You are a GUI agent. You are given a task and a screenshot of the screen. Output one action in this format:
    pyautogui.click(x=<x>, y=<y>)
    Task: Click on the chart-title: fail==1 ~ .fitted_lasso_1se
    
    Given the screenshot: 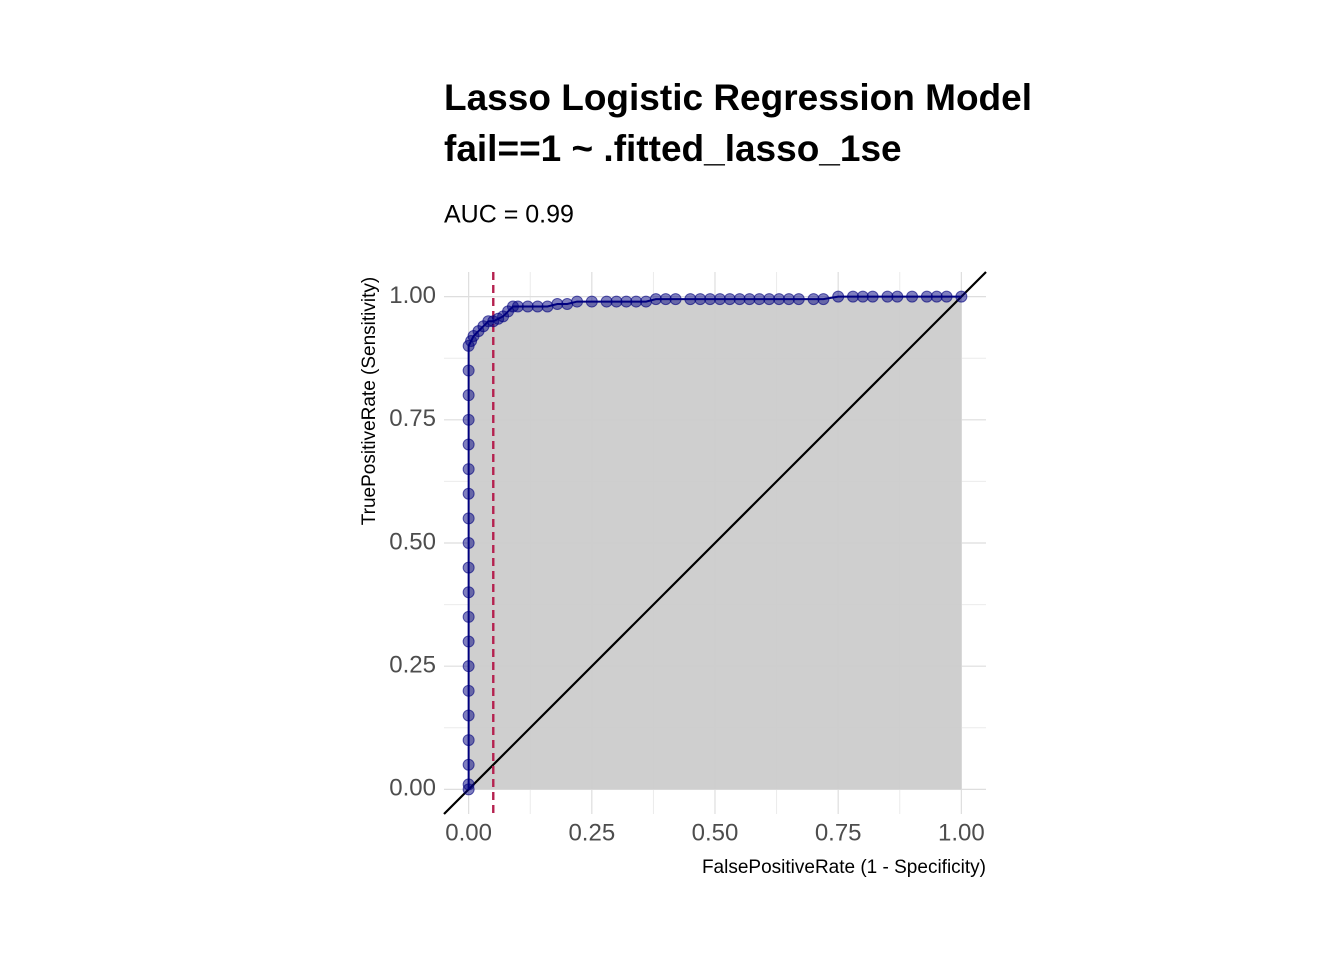 What is the action you would take?
    pyautogui.click(x=673, y=148)
    